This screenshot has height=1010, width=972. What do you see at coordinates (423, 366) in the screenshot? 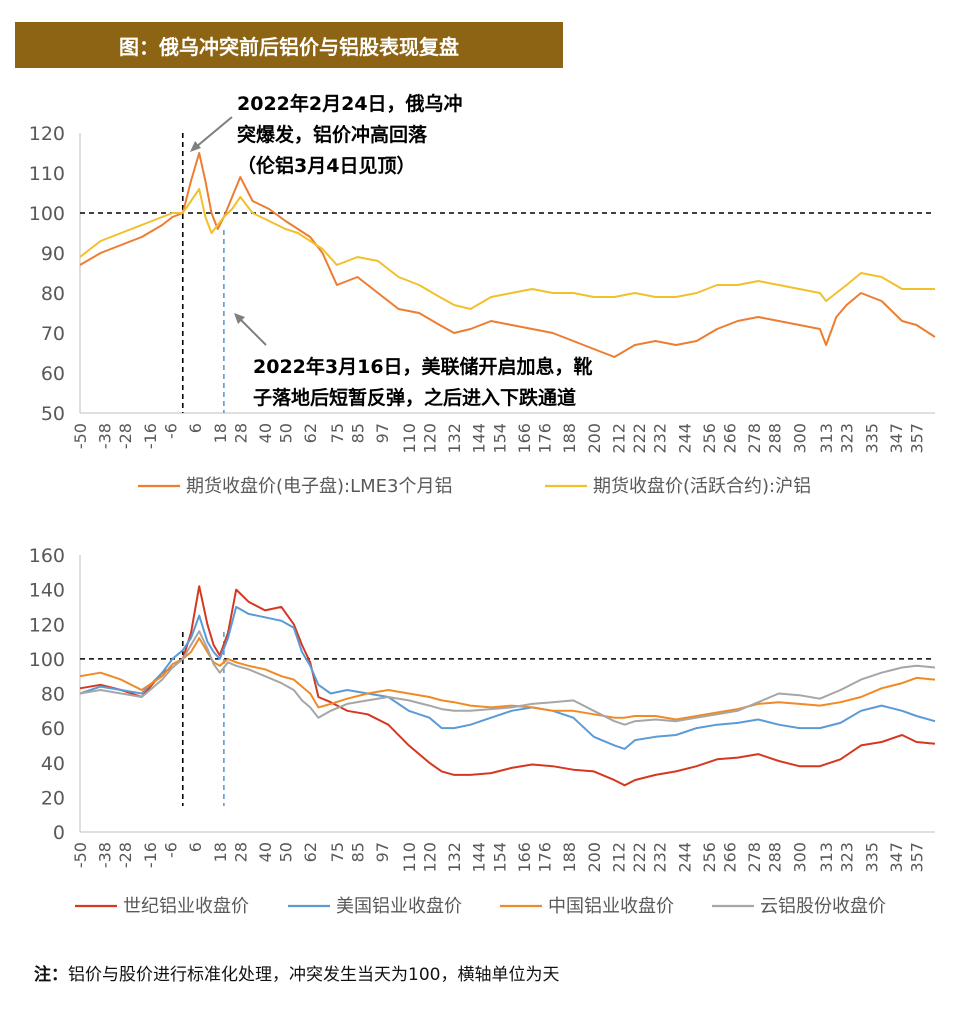
I see `annotation-fed-line-1: 2022年3月16日，美联储开启加息，靴` at bounding box center [423, 366].